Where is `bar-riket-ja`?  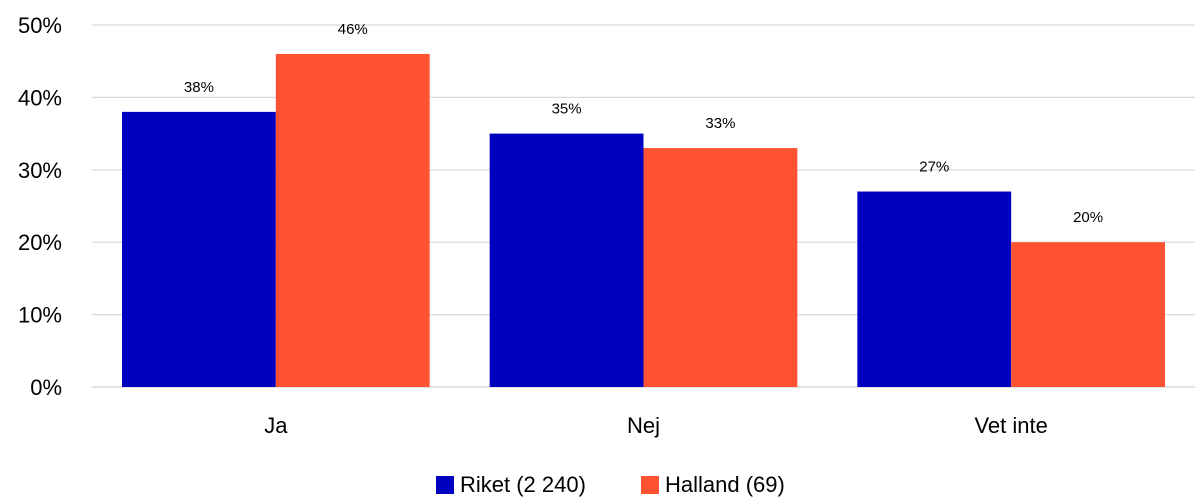 bar-riket-ja is located at coordinates (199, 249).